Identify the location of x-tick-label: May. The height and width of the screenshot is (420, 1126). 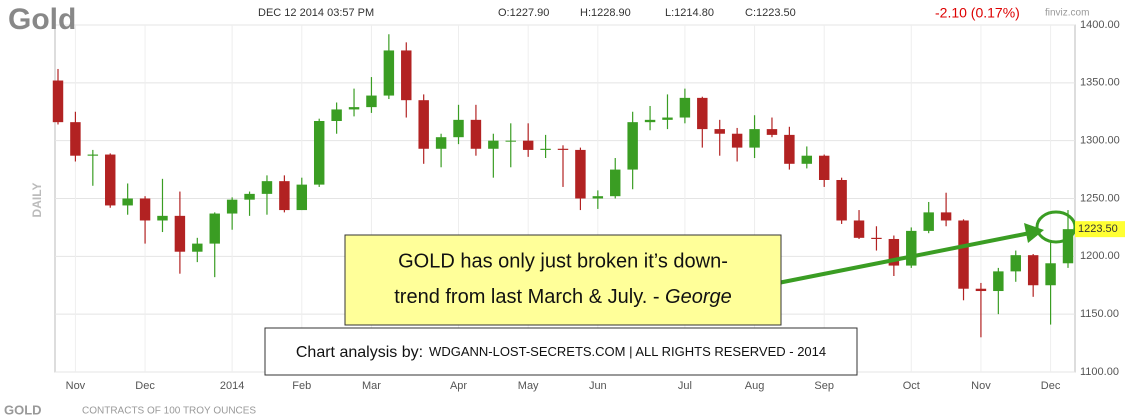
(528, 386).